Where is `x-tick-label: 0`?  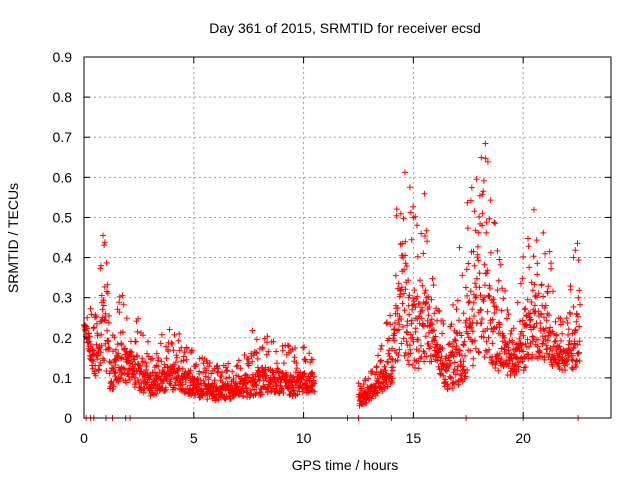
x-tick-label: 0 is located at coordinates (84, 438).